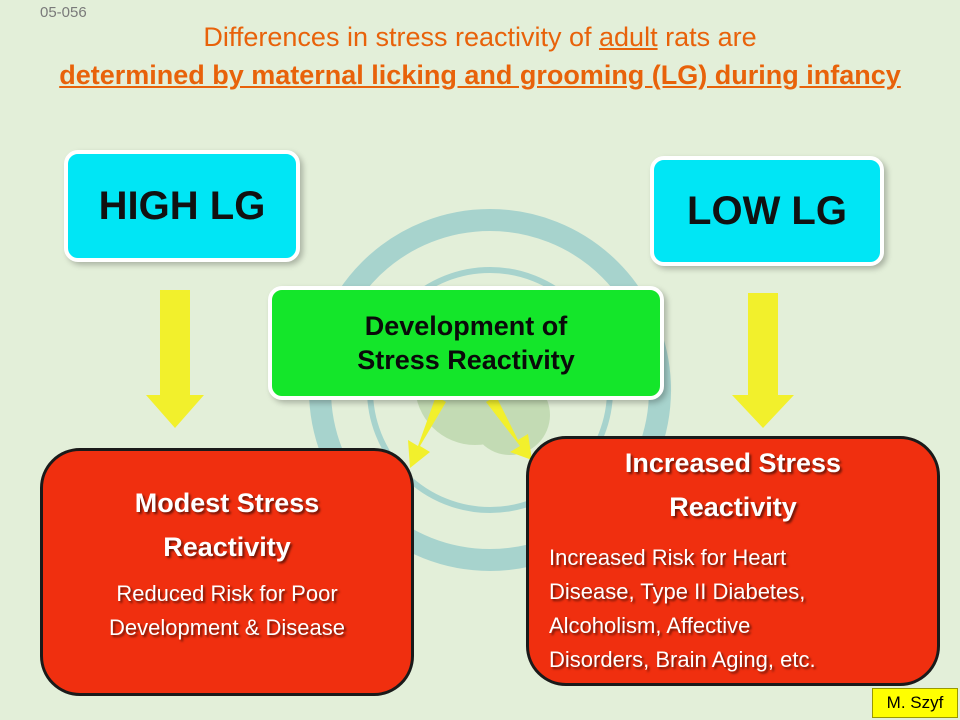 This screenshot has height=720, width=960. What do you see at coordinates (466, 360) in the screenshot?
I see `development-line2: Stress Reactivity` at bounding box center [466, 360].